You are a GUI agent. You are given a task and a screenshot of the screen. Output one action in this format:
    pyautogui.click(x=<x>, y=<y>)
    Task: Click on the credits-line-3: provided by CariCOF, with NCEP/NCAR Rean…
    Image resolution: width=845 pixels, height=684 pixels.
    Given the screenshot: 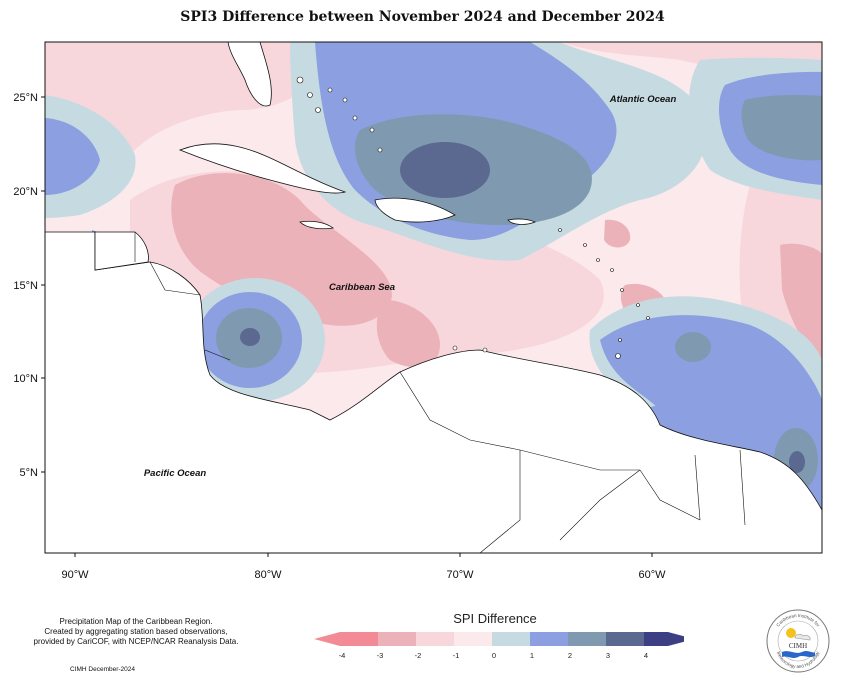 What is the action you would take?
    pyautogui.click(x=136, y=641)
    